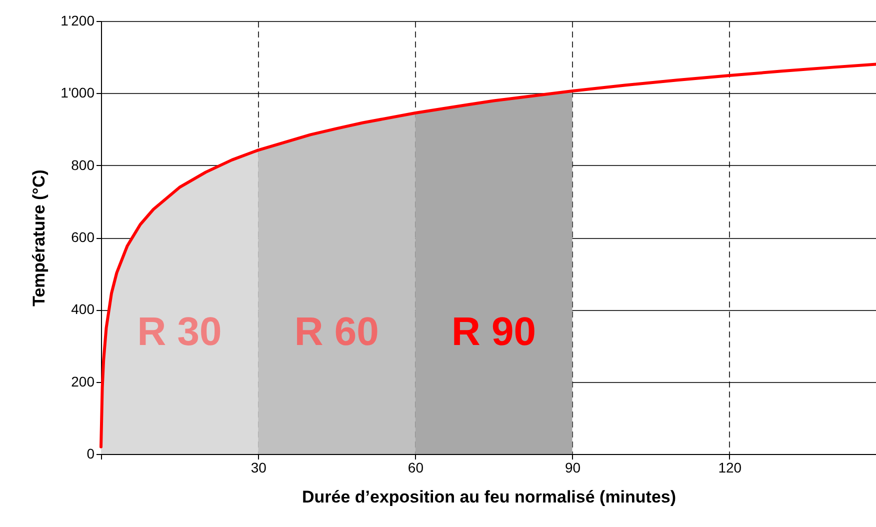 The image size is (876, 527). What do you see at coordinates (572, 468) in the screenshot?
I see `x-tick-label: 90` at bounding box center [572, 468].